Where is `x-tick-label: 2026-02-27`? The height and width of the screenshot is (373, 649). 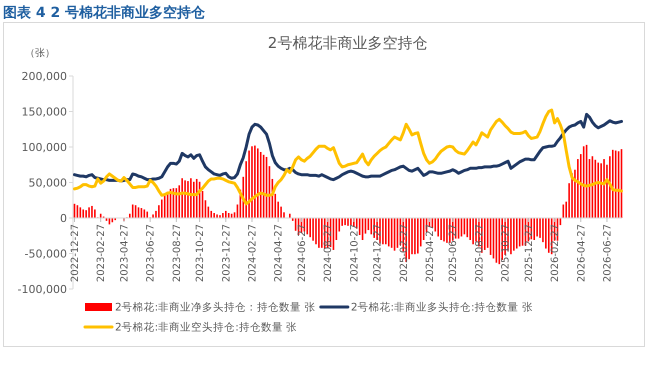
x-tick-label: 2026-02-27 is located at coordinates (556, 253).